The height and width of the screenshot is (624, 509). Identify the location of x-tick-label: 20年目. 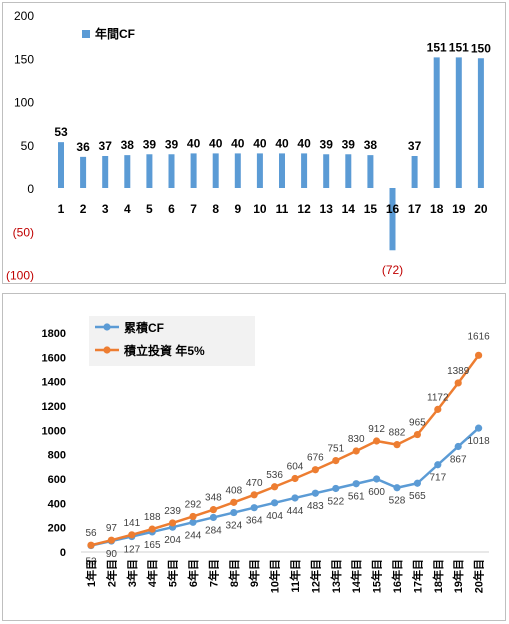
(479, 576).